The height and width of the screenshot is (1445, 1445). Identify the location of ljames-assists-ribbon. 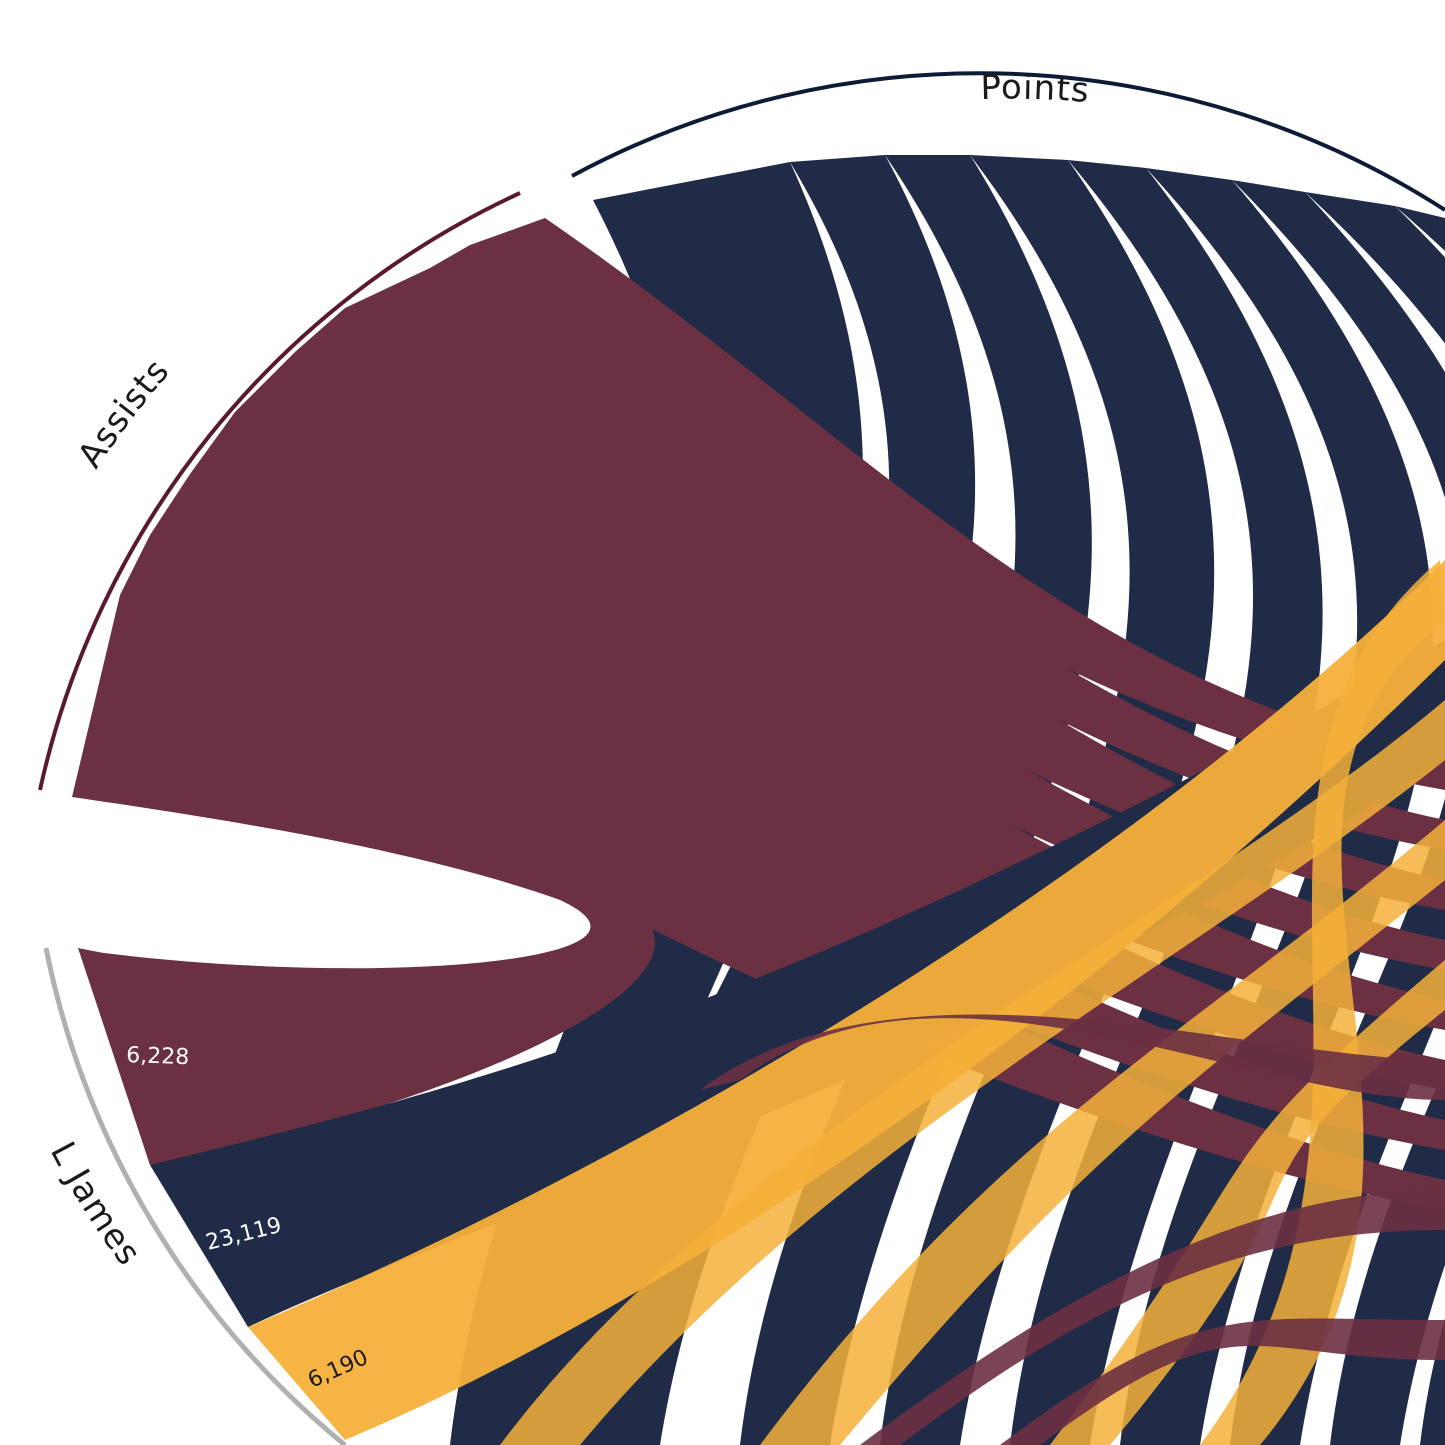
(364, 1052).